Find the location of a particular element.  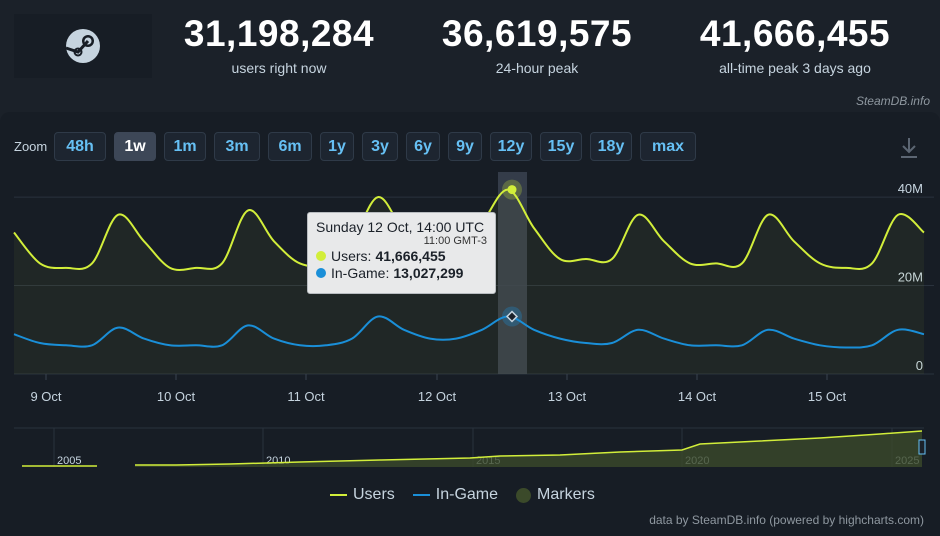

legend-users-label: Users is located at coordinates (374, 494).